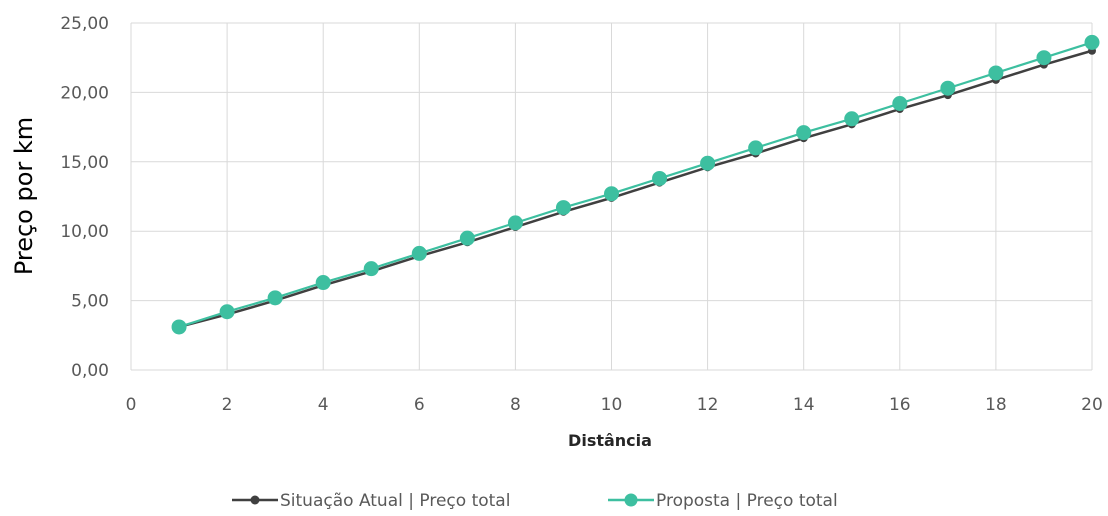 The width and height of the screenshot is (1108, 516). Describe the element at coordinates (708, 405) in the screenshot. I see `x-tick-label: 12` at that location.